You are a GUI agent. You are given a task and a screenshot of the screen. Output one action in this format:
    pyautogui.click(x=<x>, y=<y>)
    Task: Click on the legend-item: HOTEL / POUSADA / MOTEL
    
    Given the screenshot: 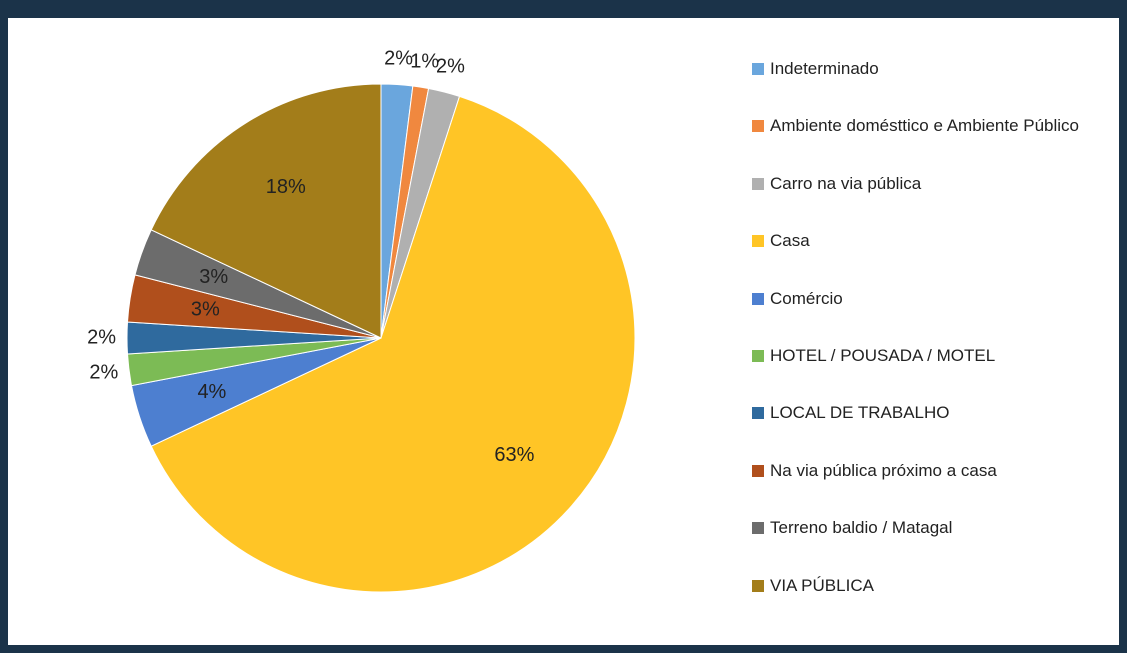 What is the action you would take?
    pyautogui.click(x=932, y=356)
    